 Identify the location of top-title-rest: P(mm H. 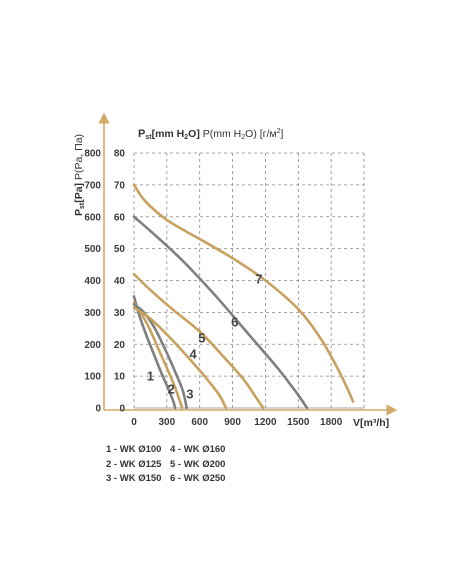
(220, 134).